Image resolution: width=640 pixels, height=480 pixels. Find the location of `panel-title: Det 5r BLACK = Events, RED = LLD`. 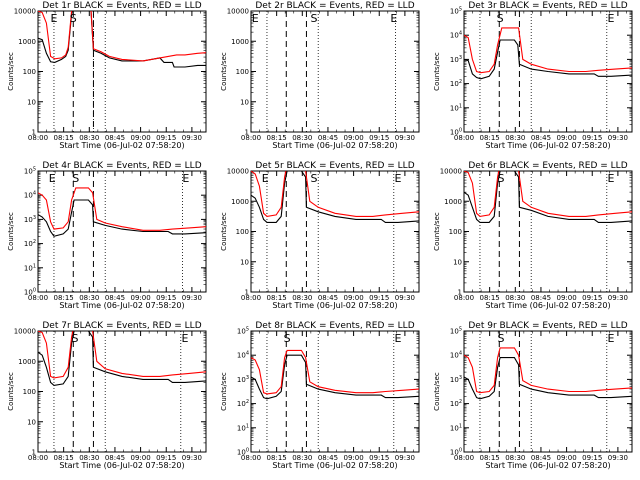

panel-title: Det 5r BLACK = Events, RED = LLD is located at coordinates (334, 166).